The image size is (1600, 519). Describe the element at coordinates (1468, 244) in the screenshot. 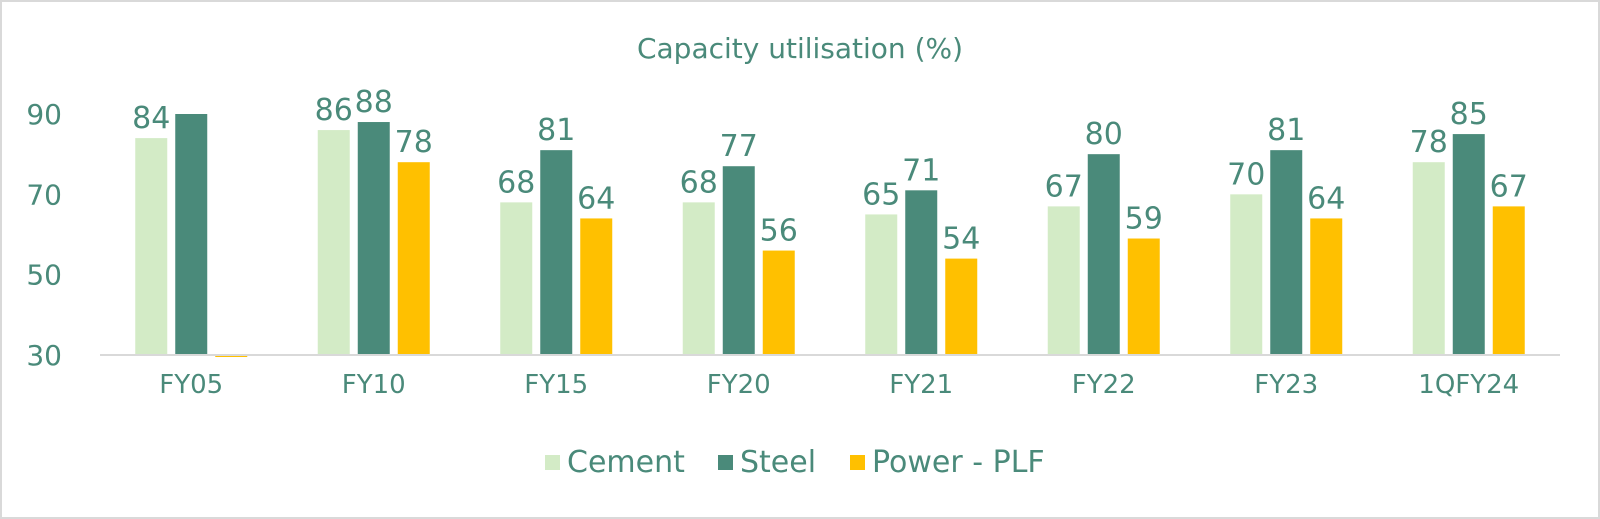

I see `bar-steel-1qfy24` at that location.